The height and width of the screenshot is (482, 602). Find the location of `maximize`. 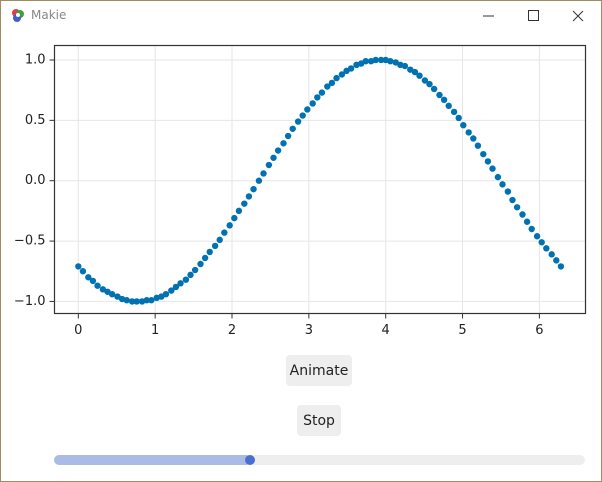

maximize is located at coordinates (533, 15).